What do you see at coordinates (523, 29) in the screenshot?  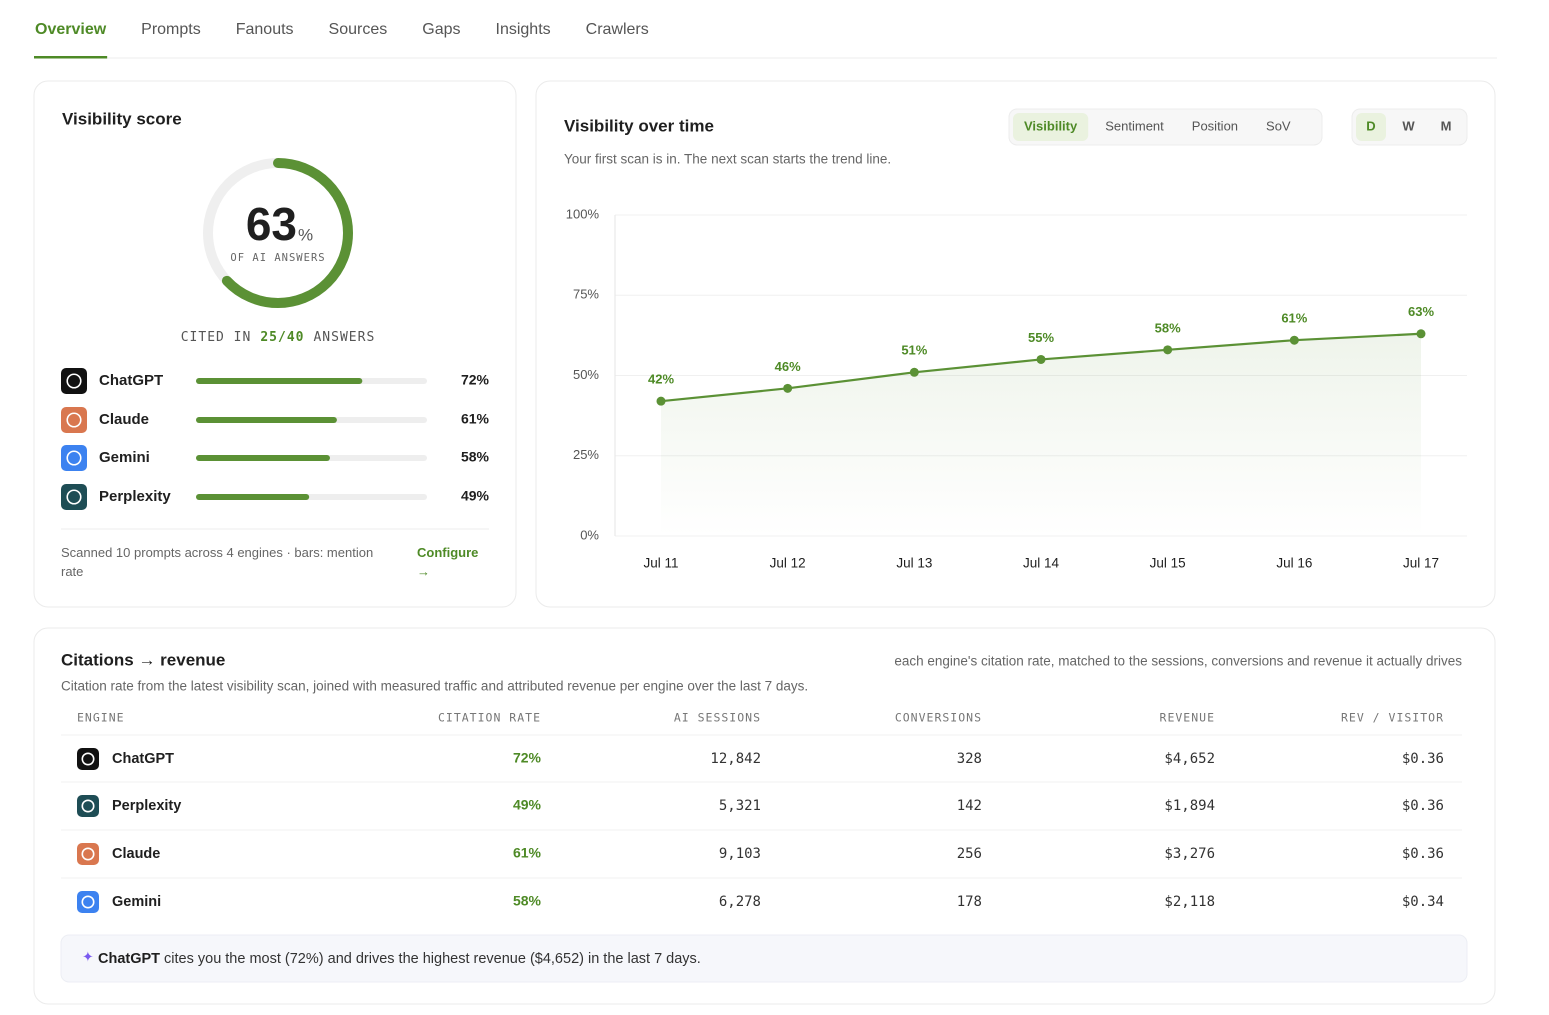 I see `tab: Insights` at bounding box center [523, 29].